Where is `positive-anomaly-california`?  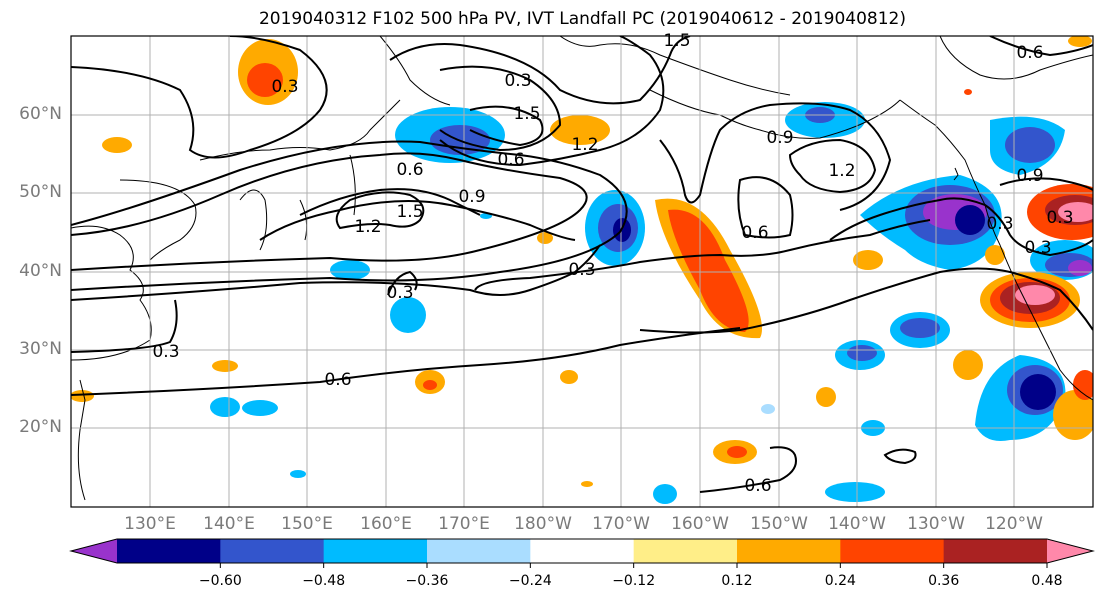
positive-anomaly-california is located at coordinates (1030, 300).